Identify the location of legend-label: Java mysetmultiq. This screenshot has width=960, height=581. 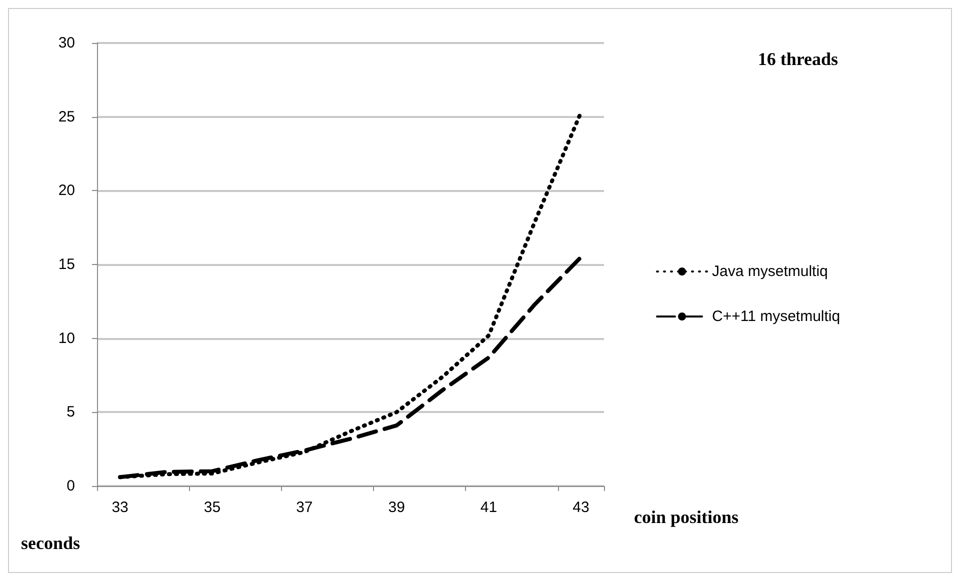
(770, 271).